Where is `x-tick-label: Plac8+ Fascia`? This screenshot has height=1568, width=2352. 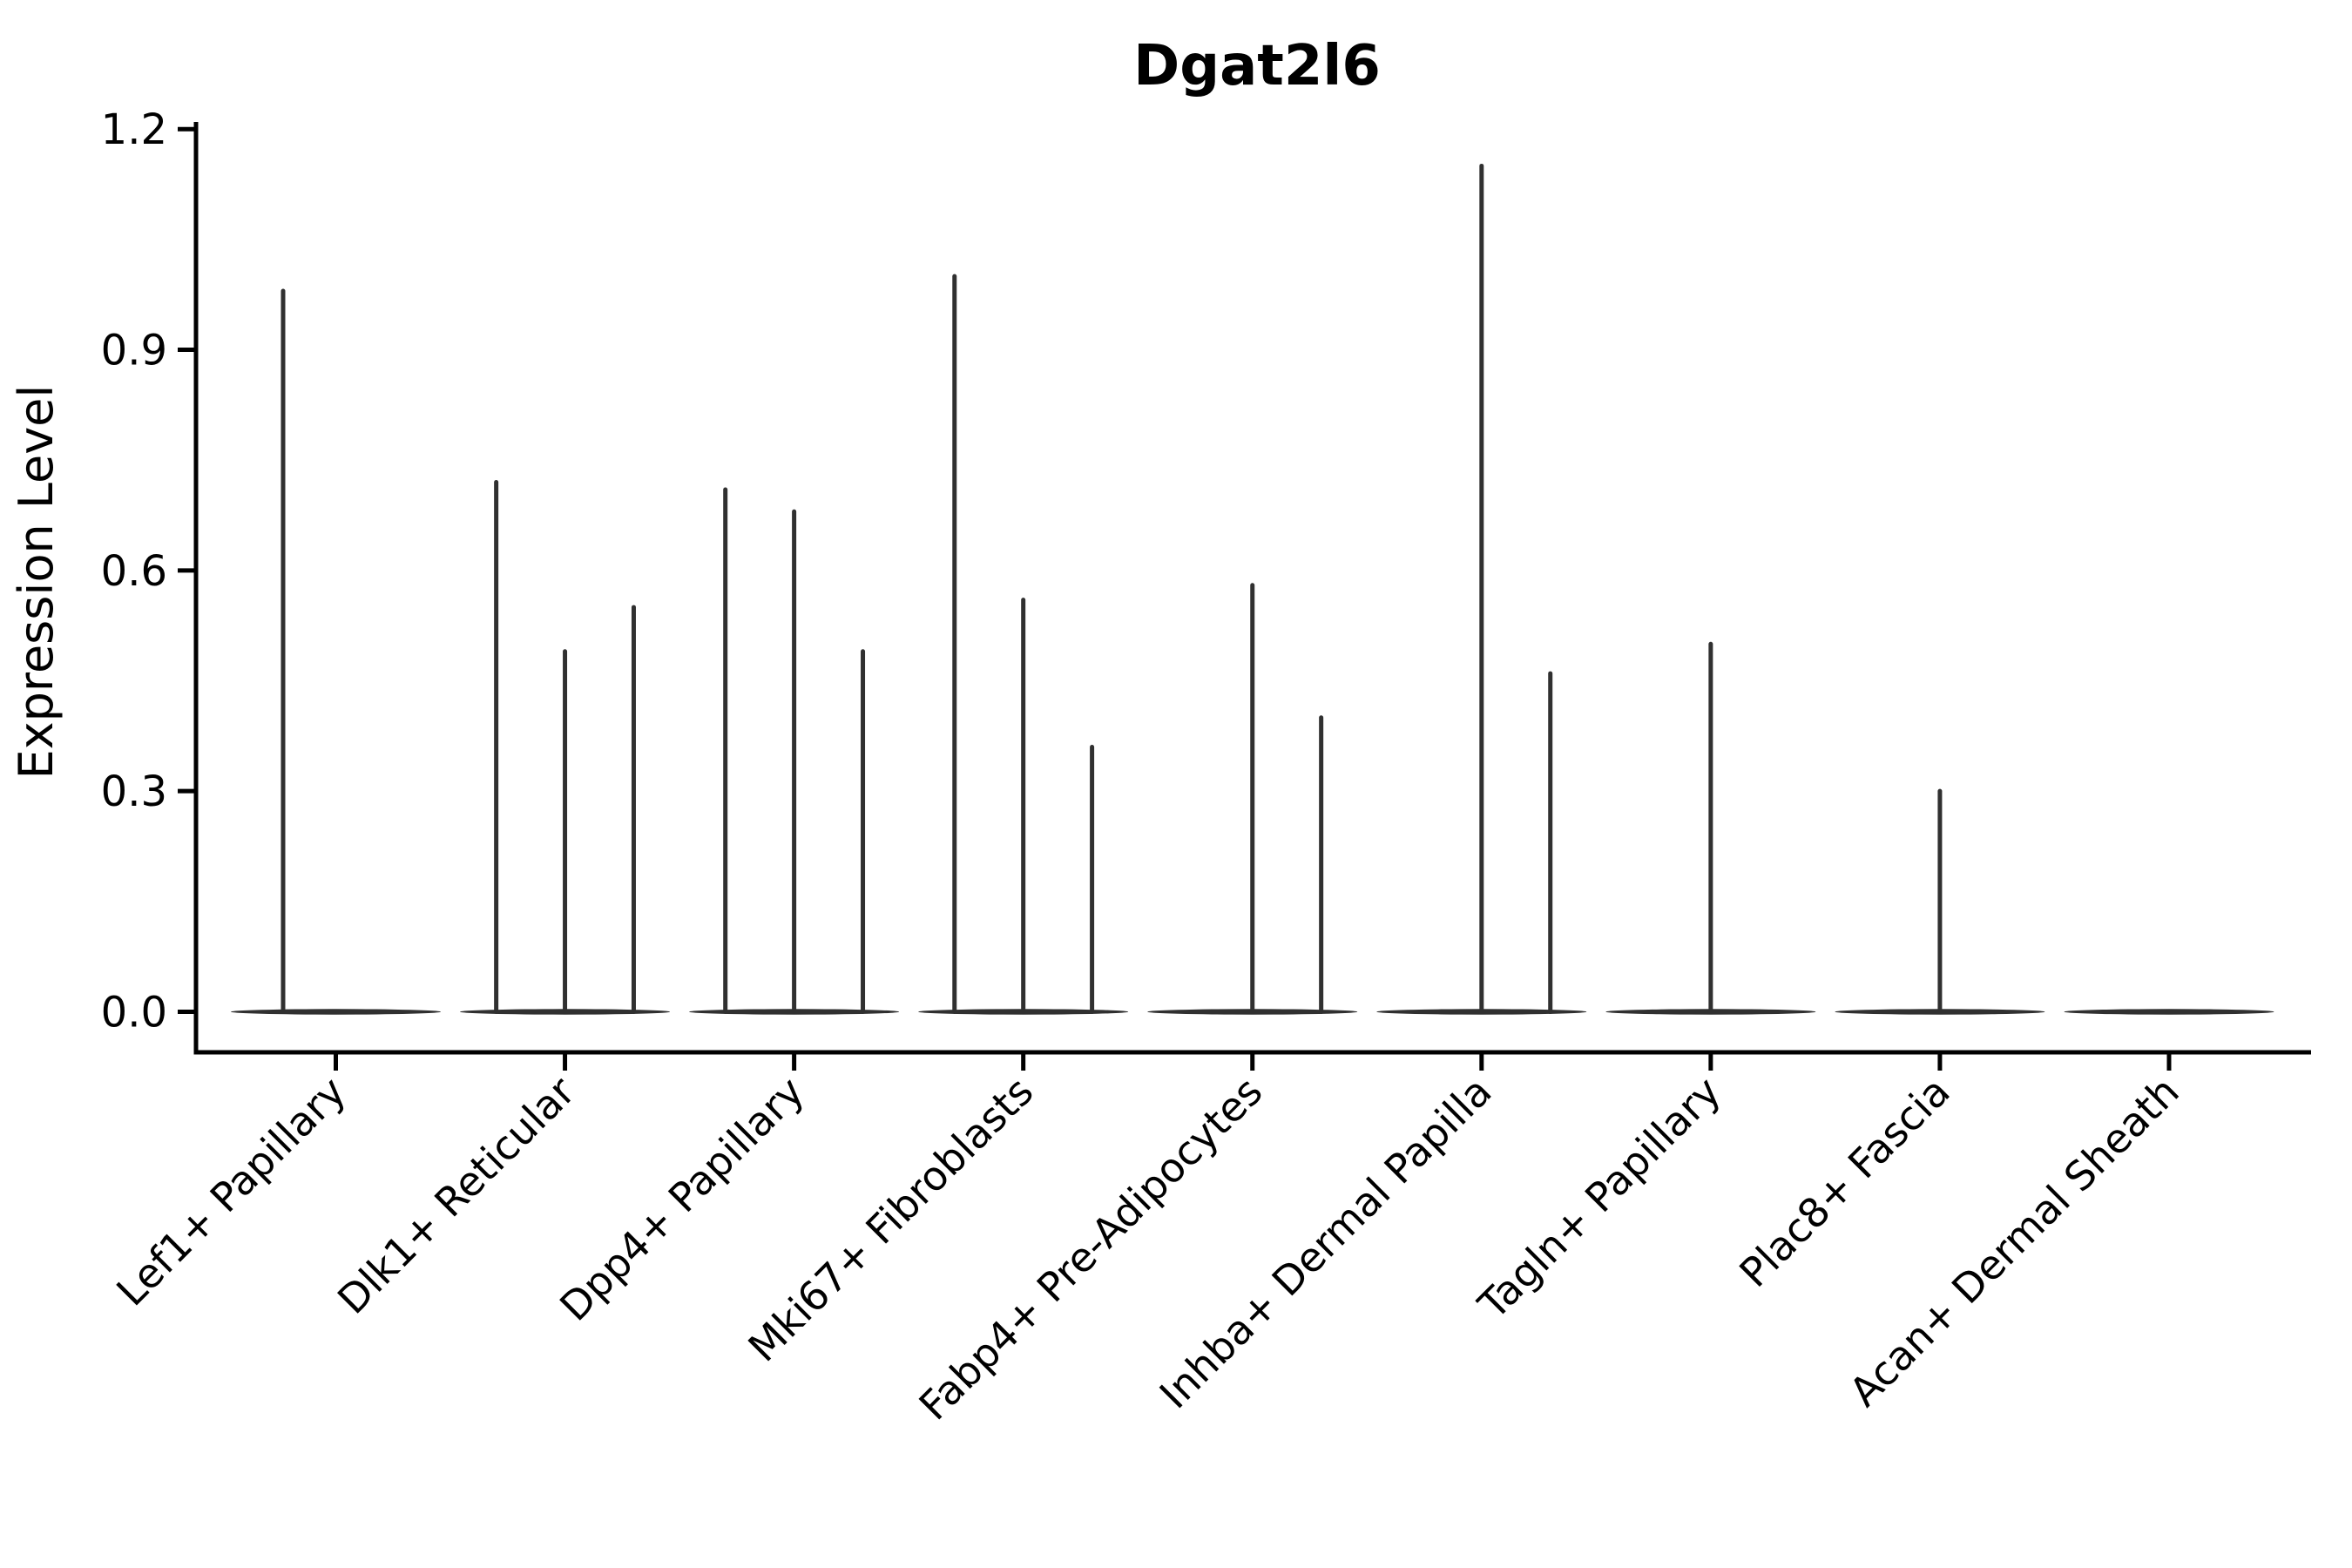 x-tick-label: Plac8+ Fascia is located at coordinates (1844, 1182).